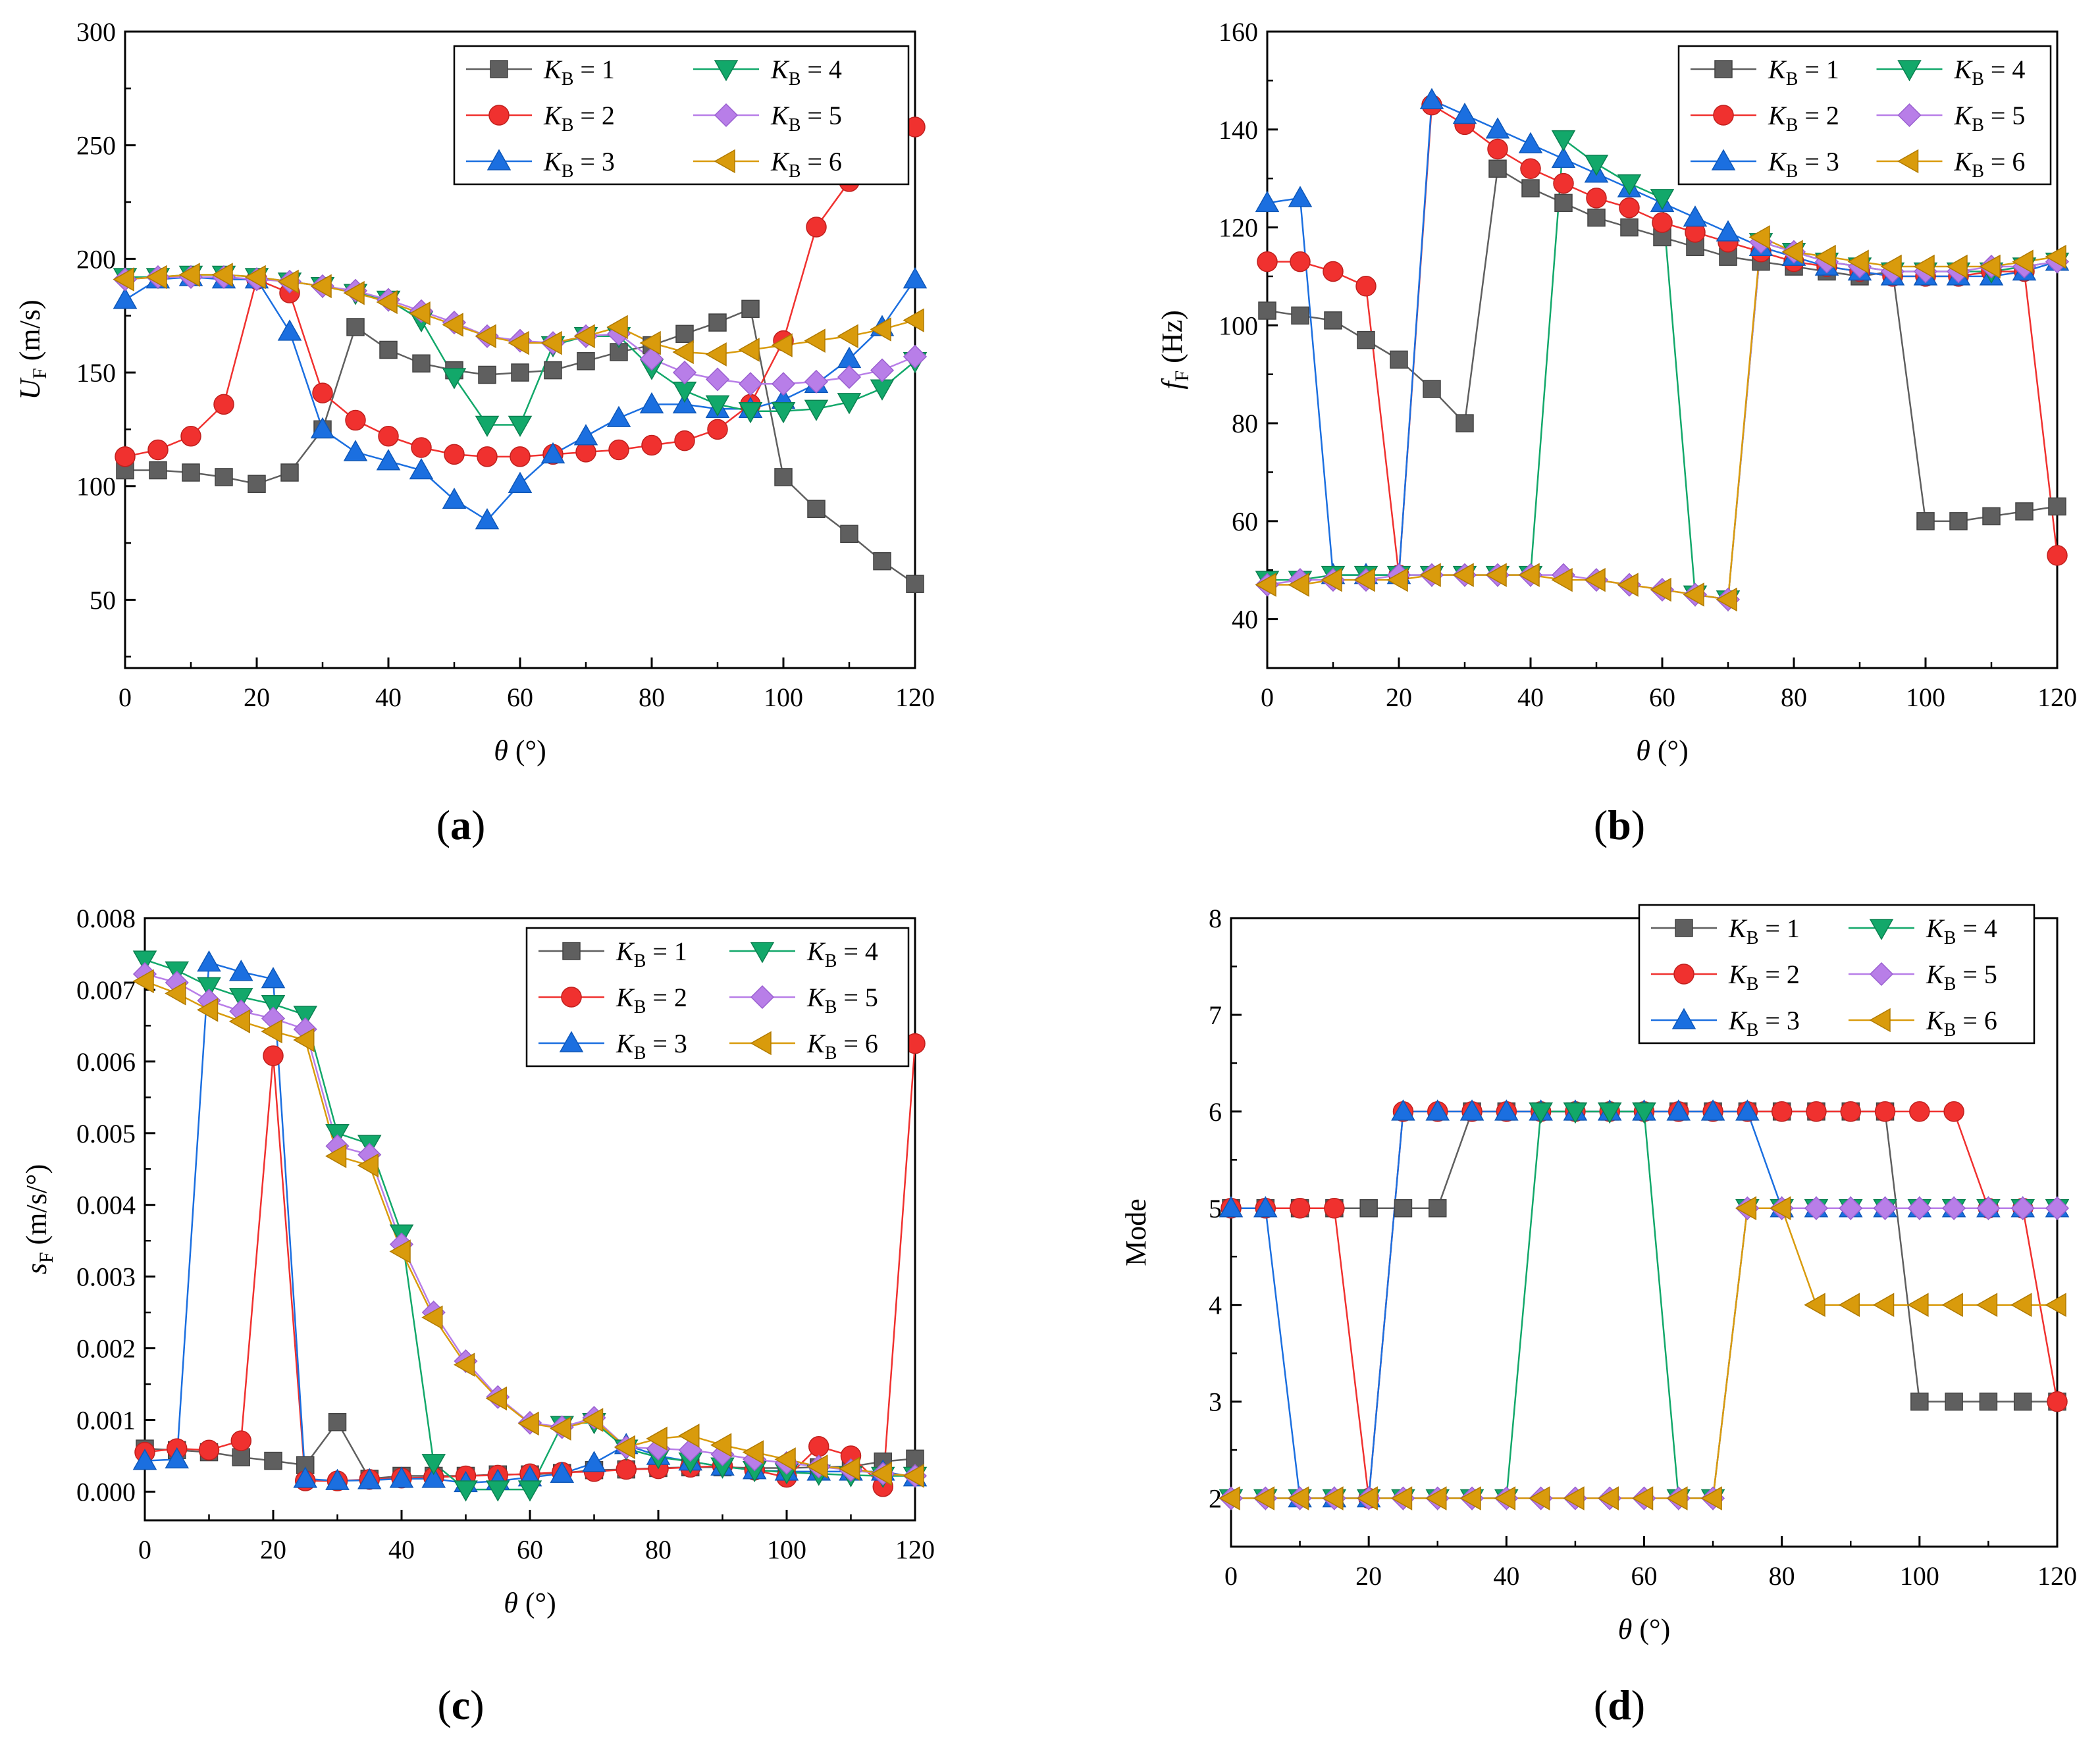  What do you see at coordinates (1644, 1257) in the screenshot?
I see `series-markers-k1` at bounding box center [1644, 1257].